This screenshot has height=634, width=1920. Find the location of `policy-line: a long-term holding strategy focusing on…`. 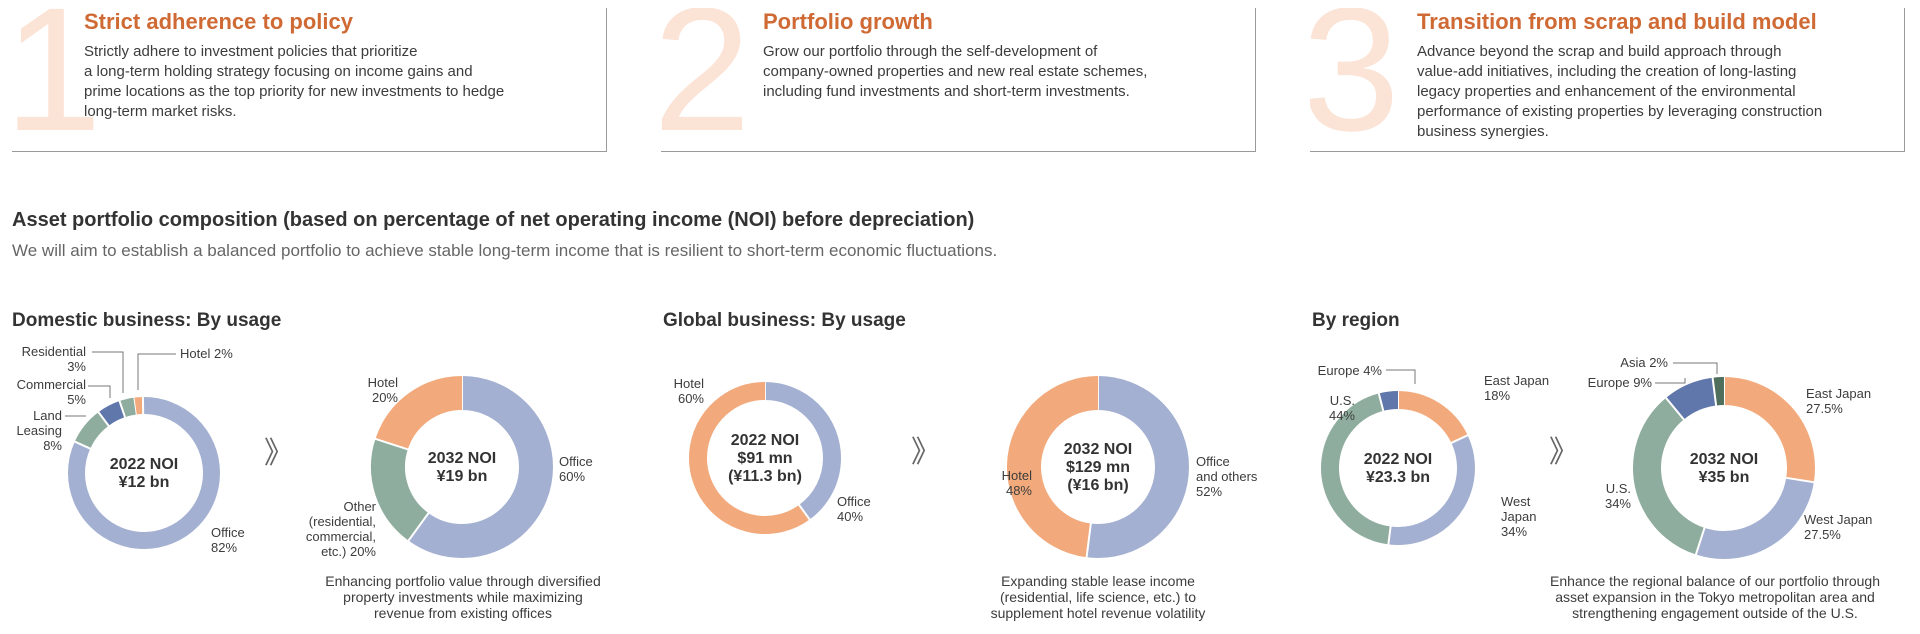

policy-line: a long-term holding strategy focusing on… is located at coordinates (278, 71).